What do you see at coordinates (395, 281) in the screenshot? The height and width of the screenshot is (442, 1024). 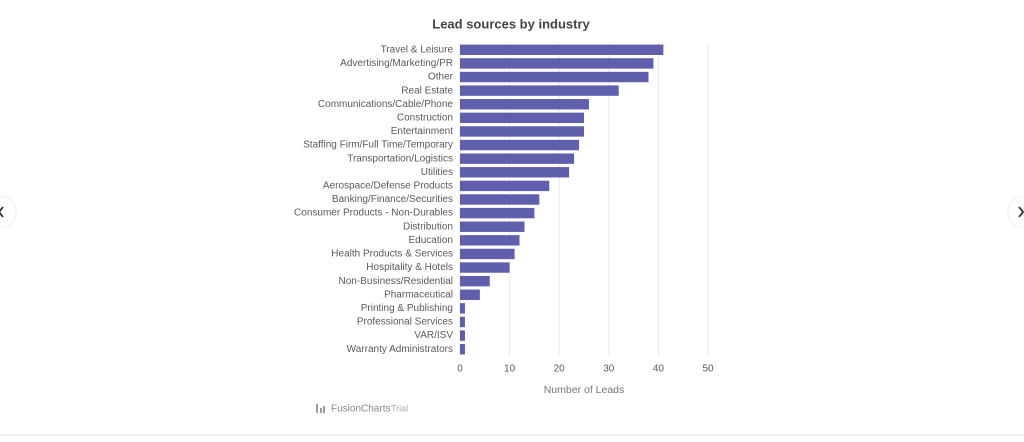 I see `y-tick-label: Non-Business/Residential` at bounding box center [395, 281].